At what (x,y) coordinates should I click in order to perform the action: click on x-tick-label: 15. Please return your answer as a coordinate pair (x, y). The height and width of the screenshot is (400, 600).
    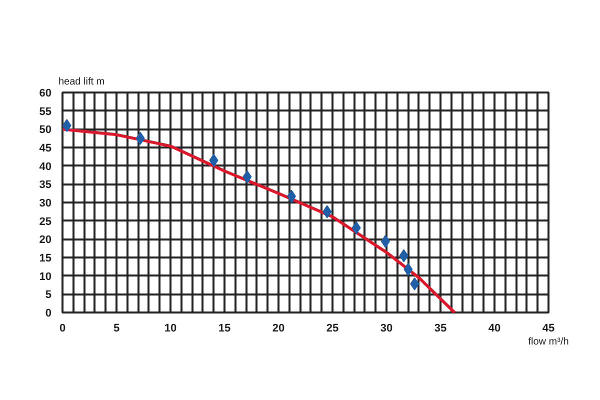
    Looking at the image, I should click on (224, 328).